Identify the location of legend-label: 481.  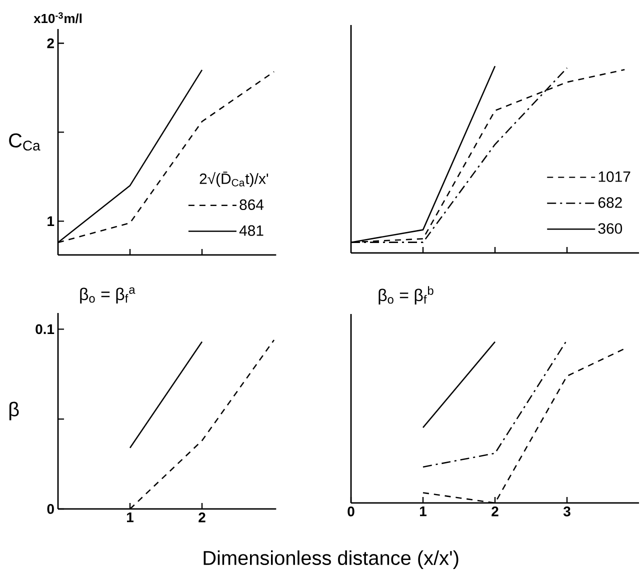
(251, 230).